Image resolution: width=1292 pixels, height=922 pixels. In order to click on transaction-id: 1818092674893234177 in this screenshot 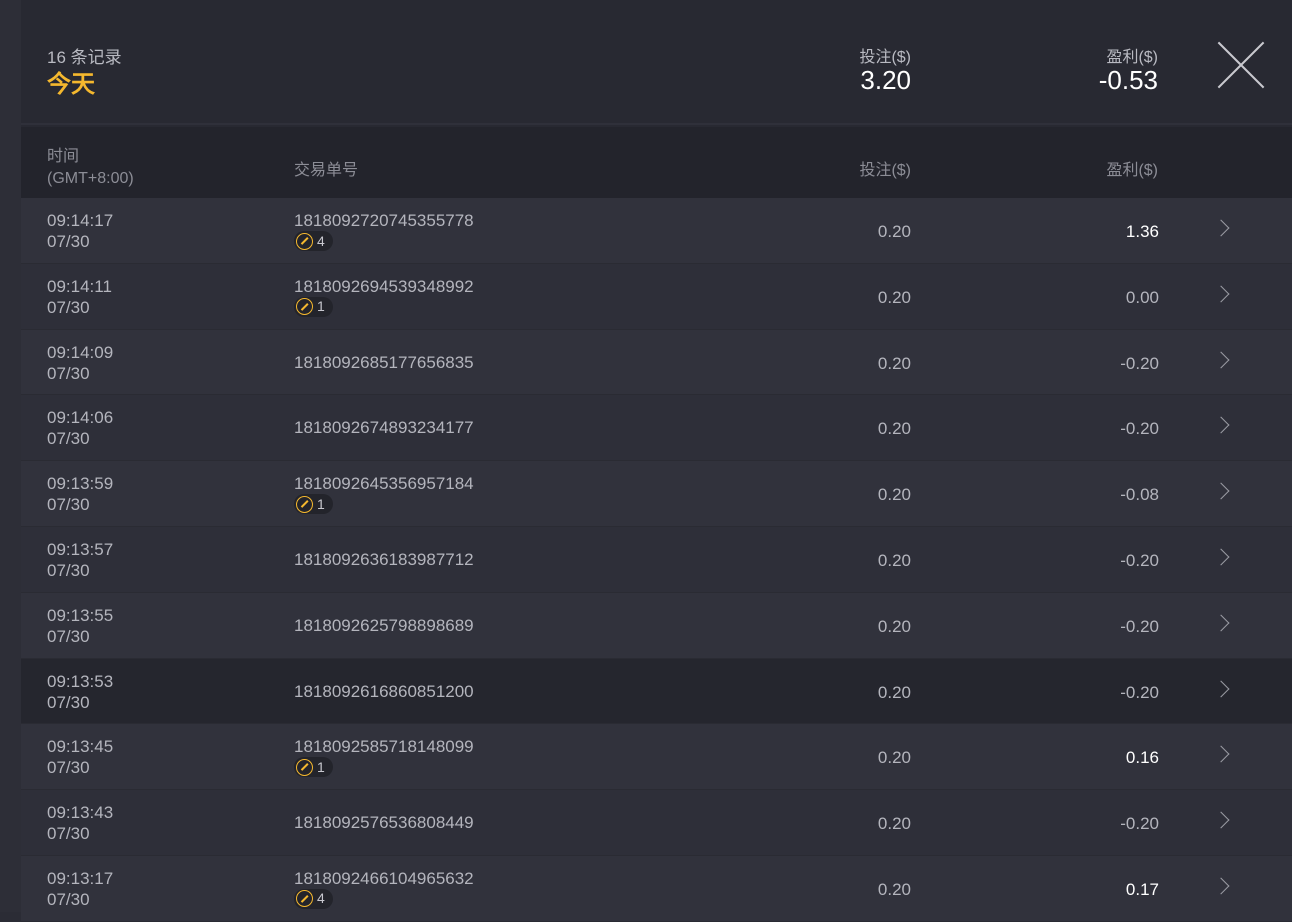, I will do `click(384, 428)`.